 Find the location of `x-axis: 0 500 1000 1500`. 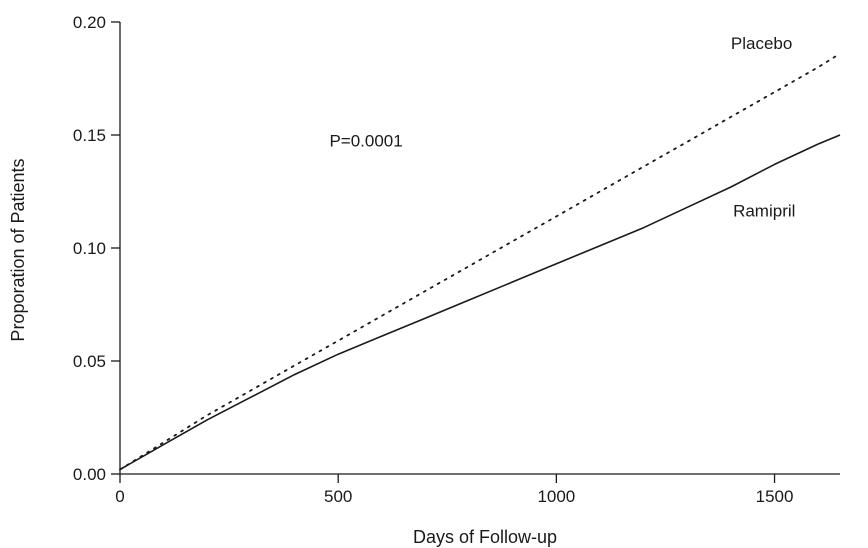

x-axis: 0 500 1000 1500 is located at coordinates (477, 489).